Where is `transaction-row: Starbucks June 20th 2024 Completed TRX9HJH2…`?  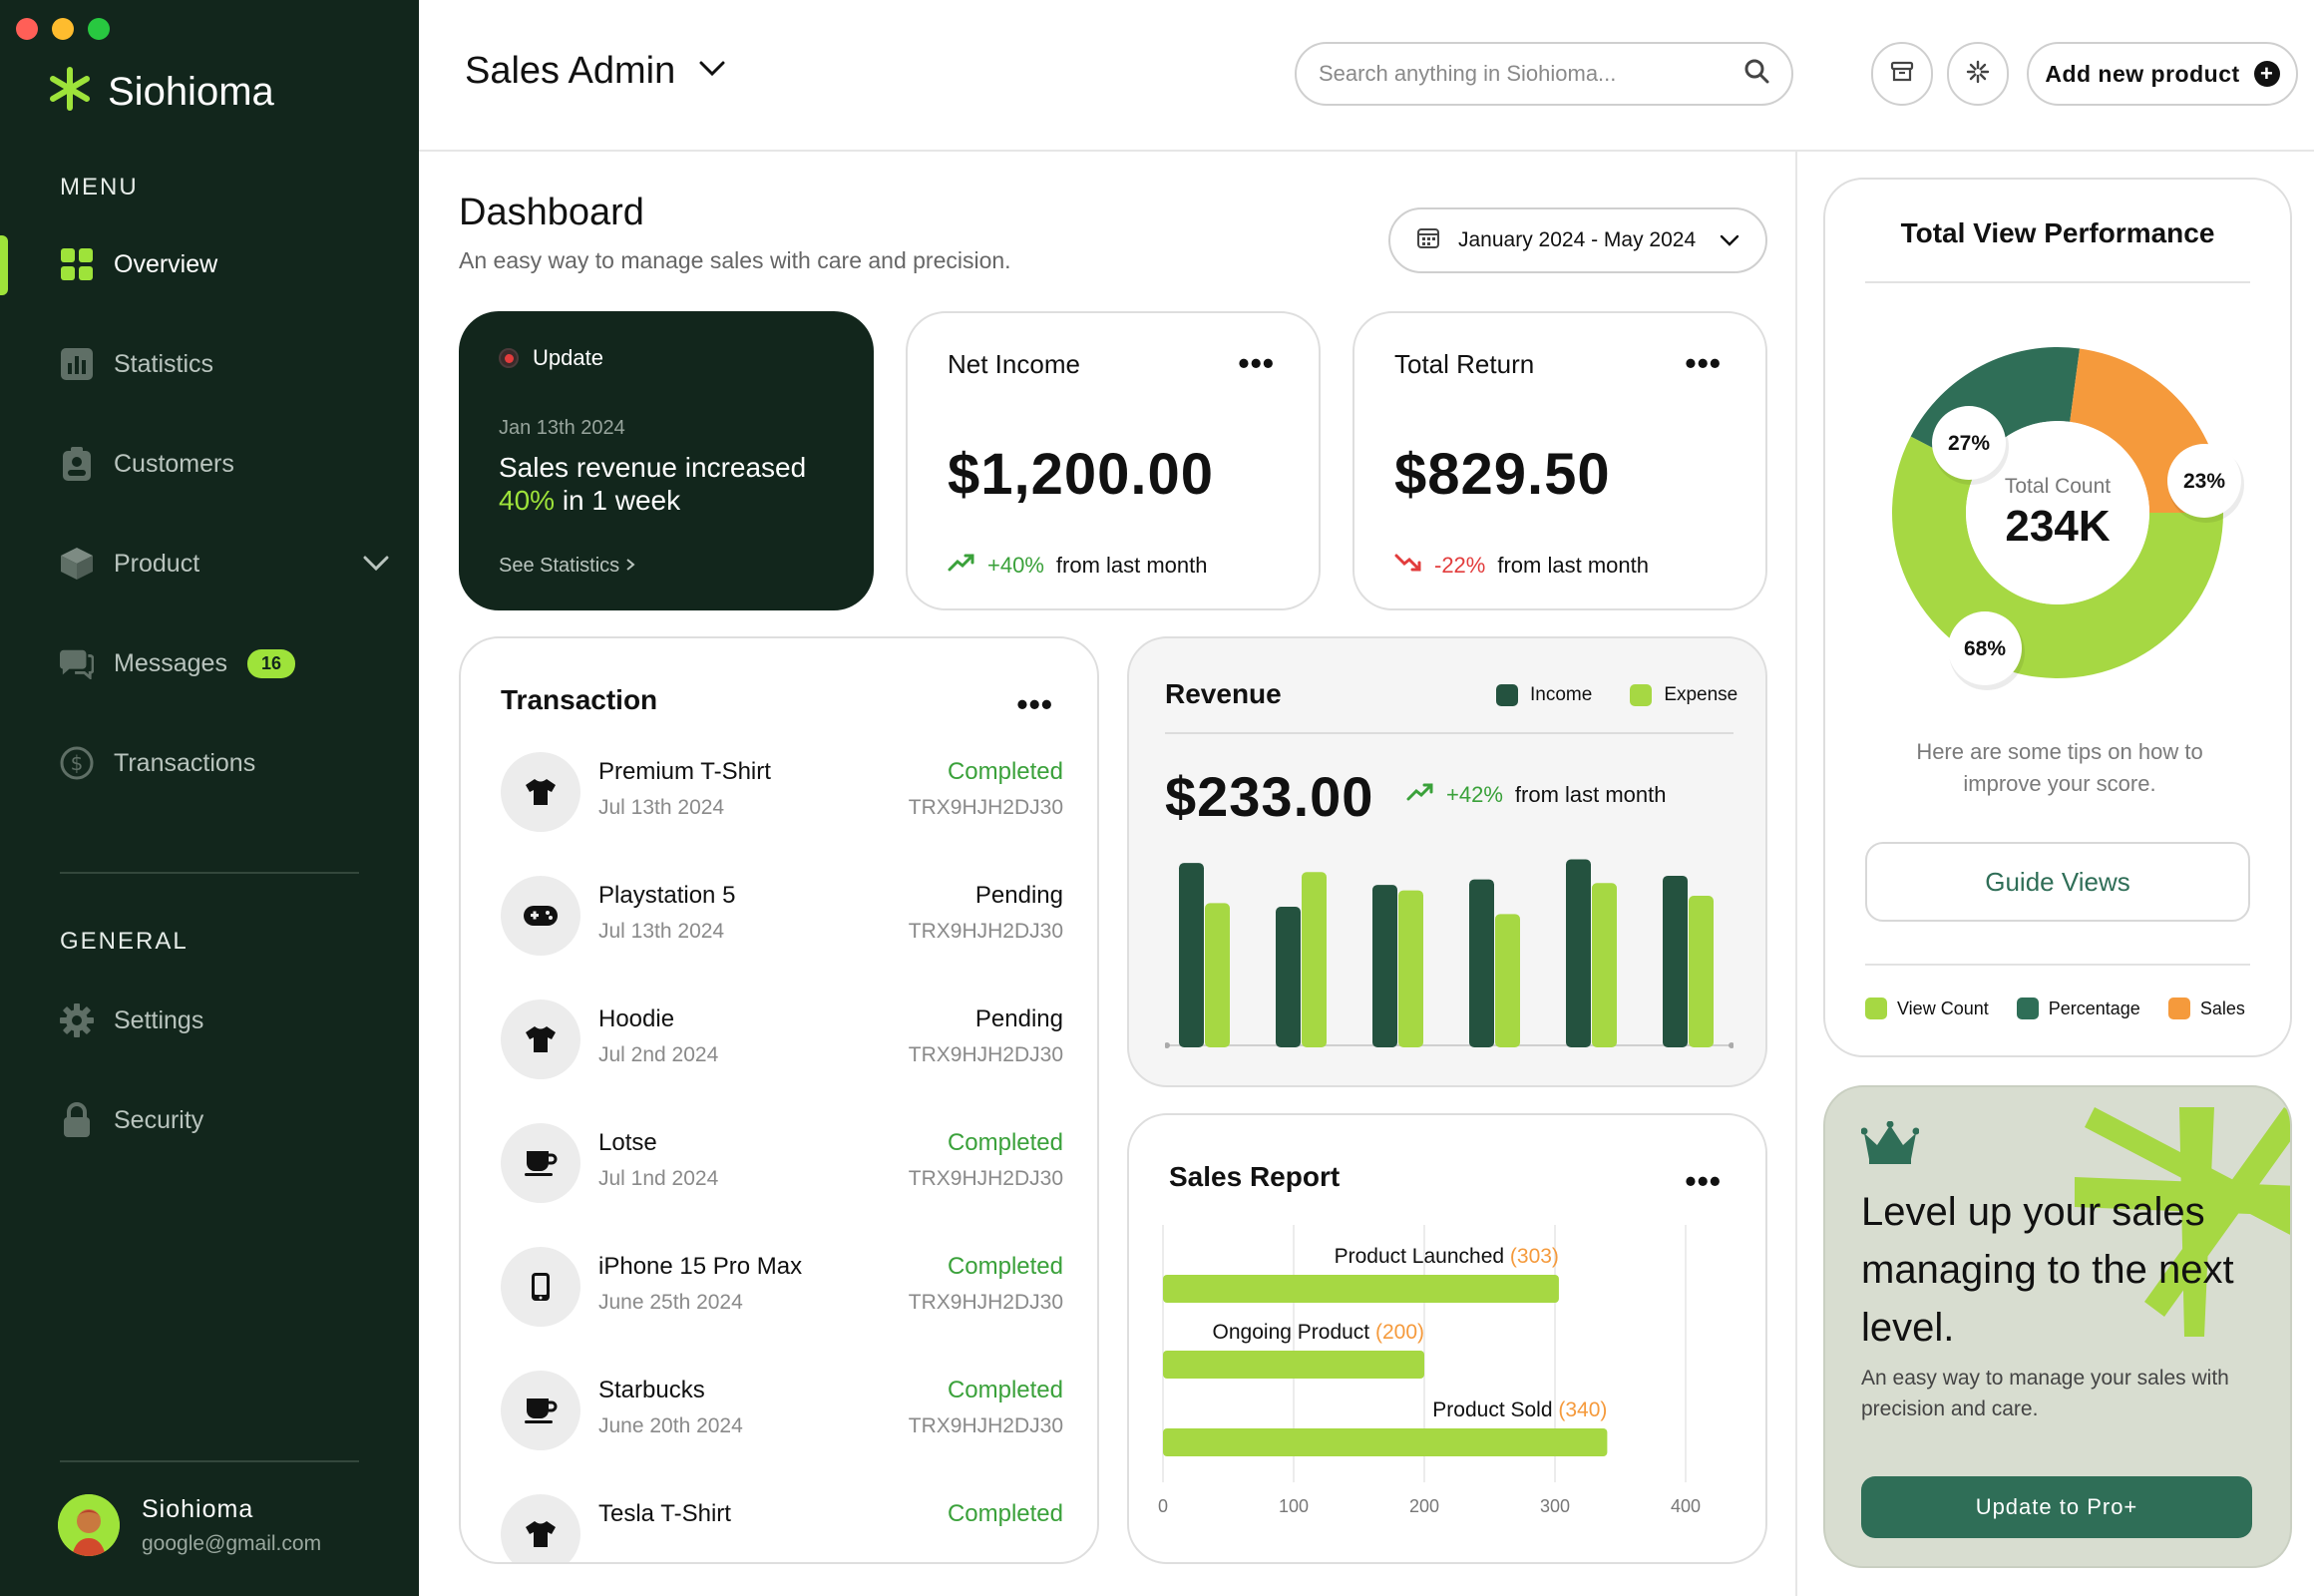 transaction-row: Starbucks June 20th 2024 Completed TRX9HJH2… is located at coordinates (782, 1411).